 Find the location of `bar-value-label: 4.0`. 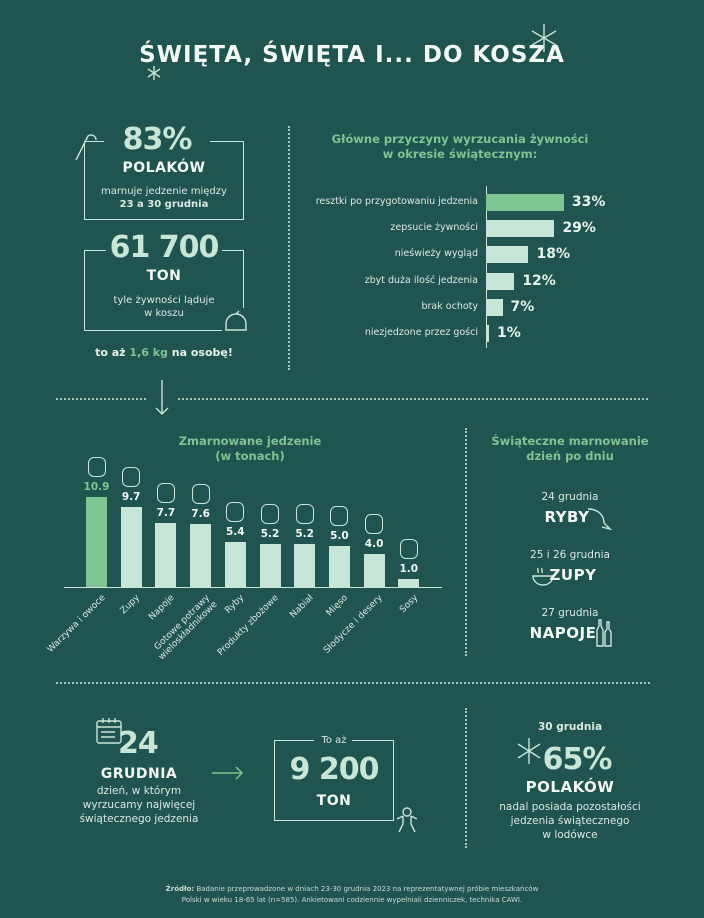

bar-value-label: 4.0 is located at coordinates (374, 543).